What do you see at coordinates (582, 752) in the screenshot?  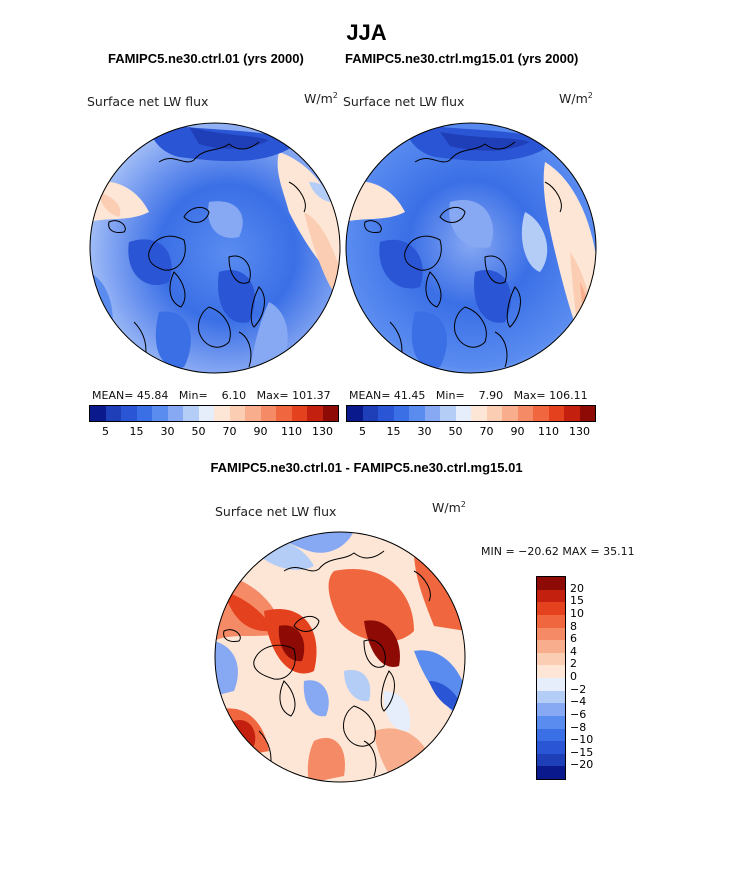 I see `colorbar-tick-label: −15` at bounding box center [582, 752].